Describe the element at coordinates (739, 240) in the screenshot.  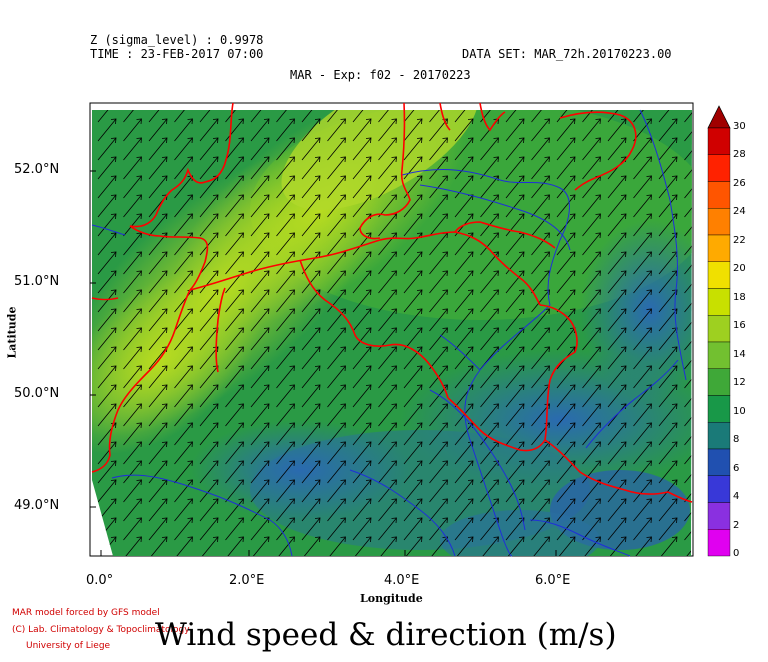
I see `colorbar-label: 22` at that location.